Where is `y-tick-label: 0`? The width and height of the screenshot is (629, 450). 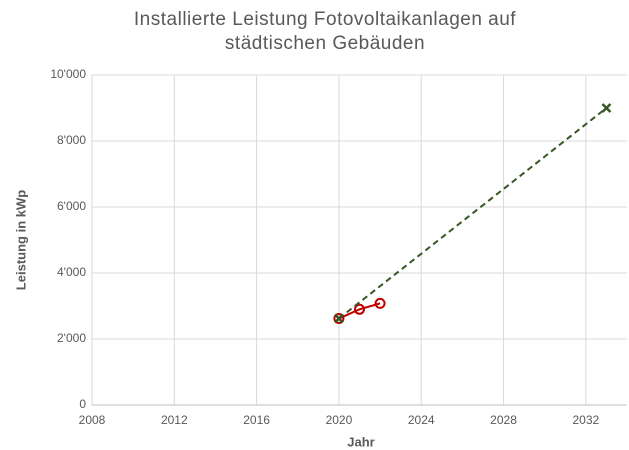 y-tick-label: 0 is located at coordinates (82, 404).